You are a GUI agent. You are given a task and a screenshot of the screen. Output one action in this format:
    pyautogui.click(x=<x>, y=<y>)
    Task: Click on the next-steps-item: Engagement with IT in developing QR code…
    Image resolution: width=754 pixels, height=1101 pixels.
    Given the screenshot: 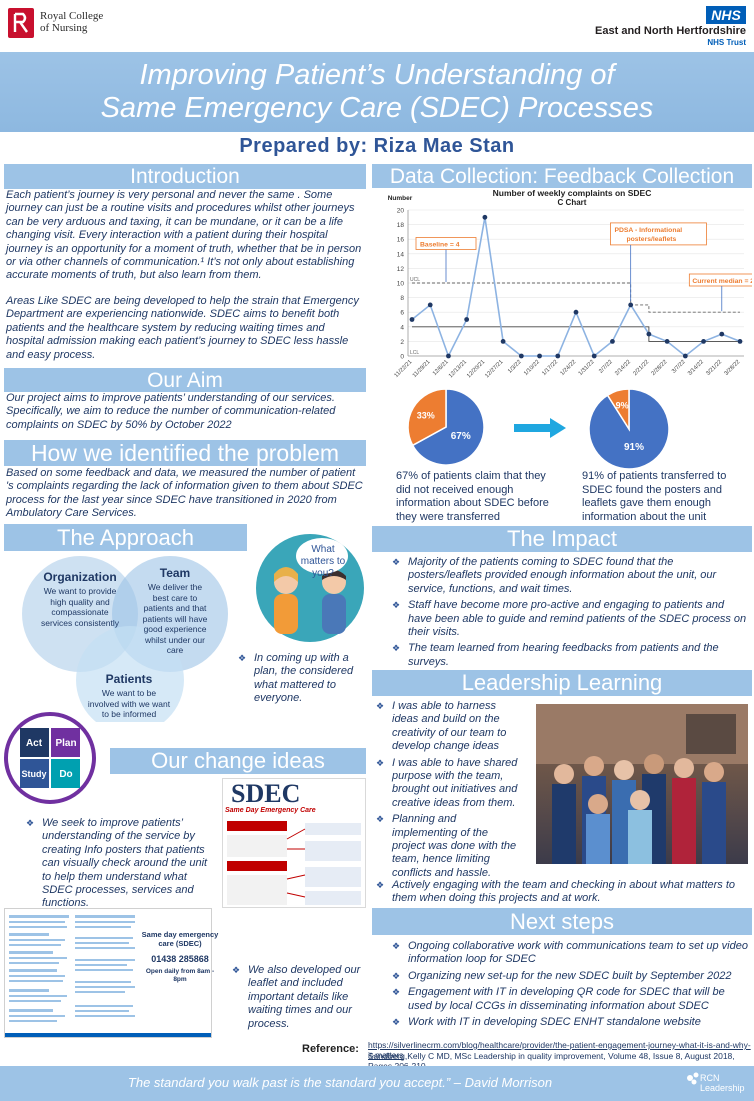 What is the action you would take?
    pyautogui.click(x=569, y=999)
    